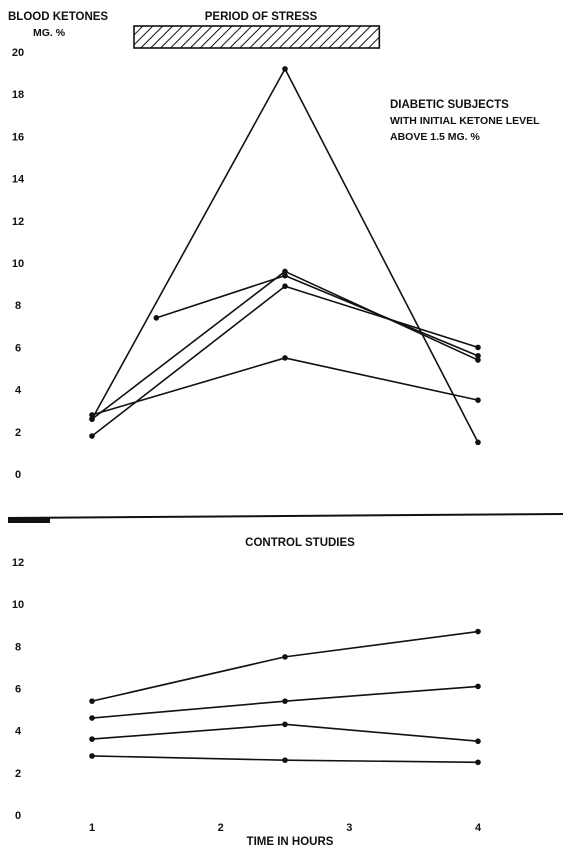 Image resolution: width=569 pixels, height=852 pixels. Describe the element at coordinates (18, 563) in the screenshot. I see `1-ytick-label: 12` at that location.